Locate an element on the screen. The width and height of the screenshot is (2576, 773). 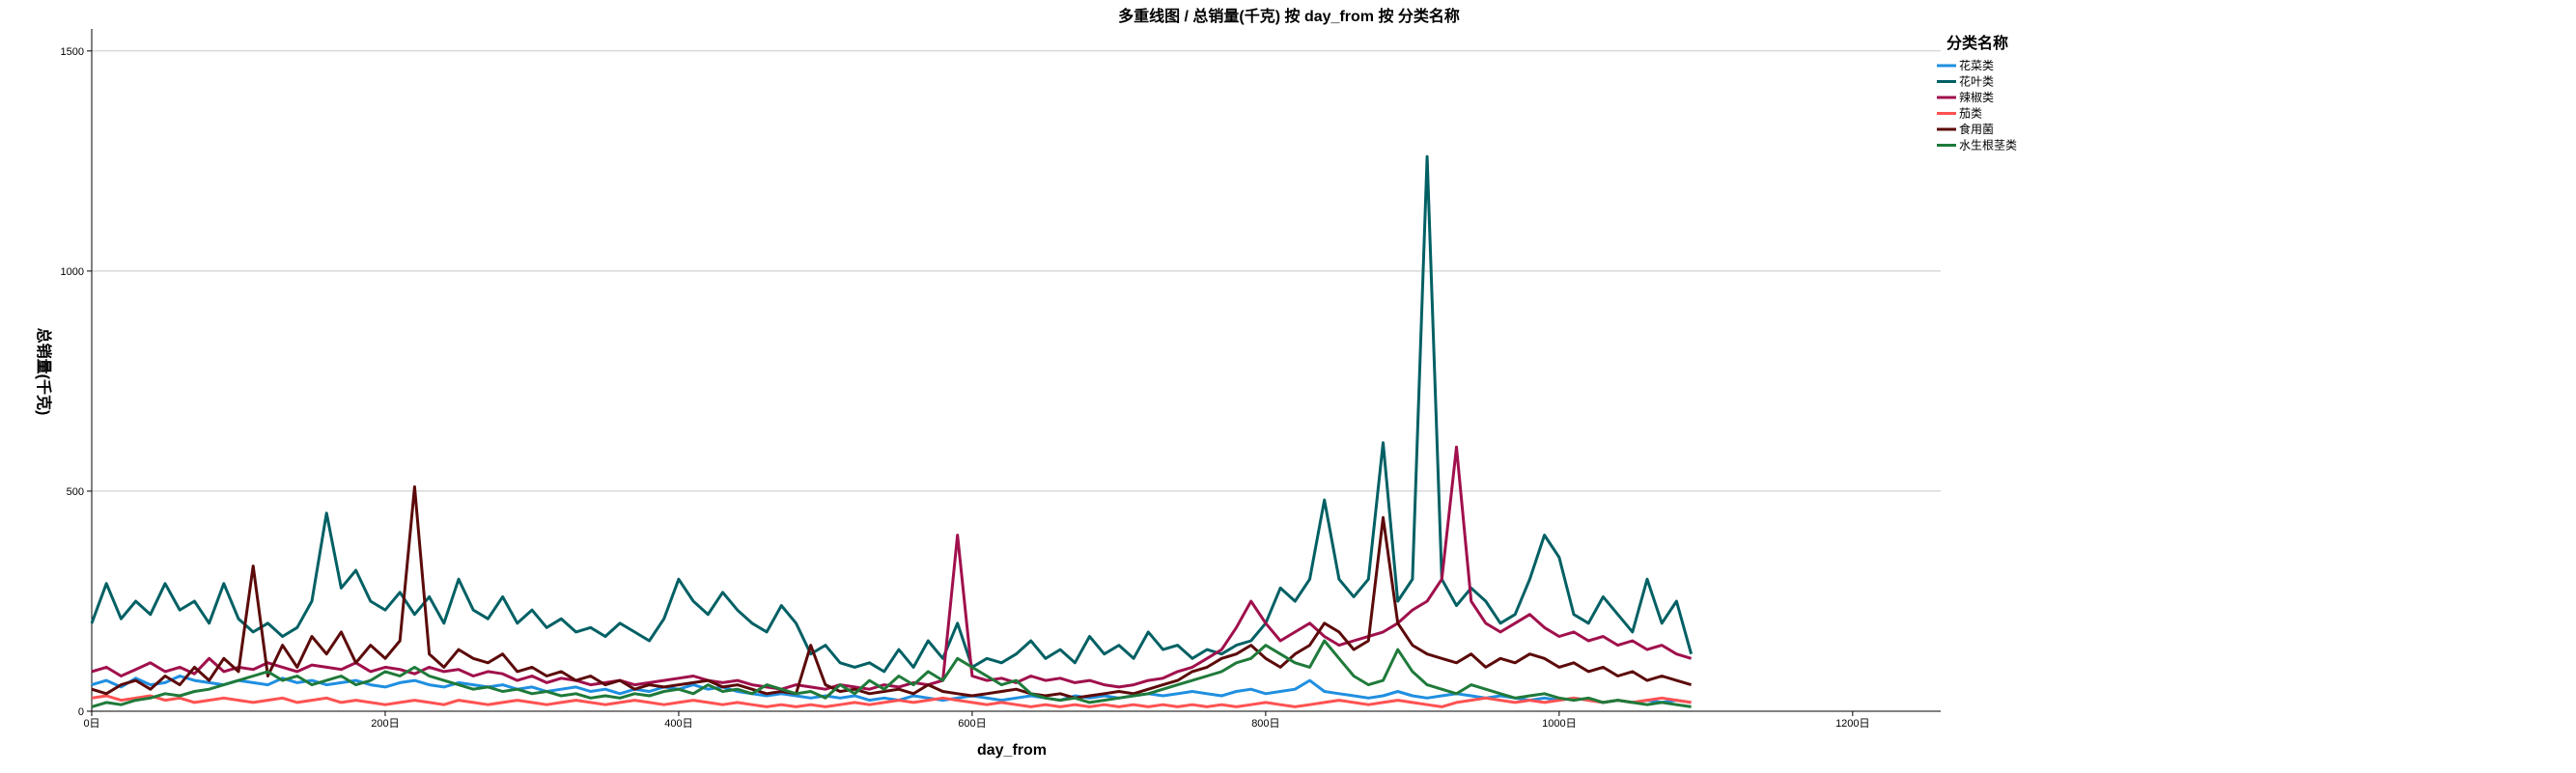
x-tick-label: 400日 is located at coordinates (678, 724).